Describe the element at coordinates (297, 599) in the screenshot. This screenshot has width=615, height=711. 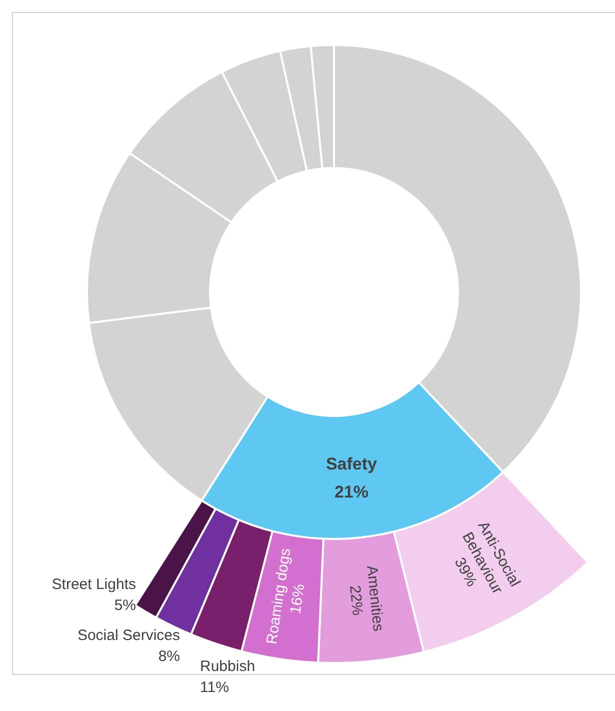
I see `data-label: 16%` at that location.